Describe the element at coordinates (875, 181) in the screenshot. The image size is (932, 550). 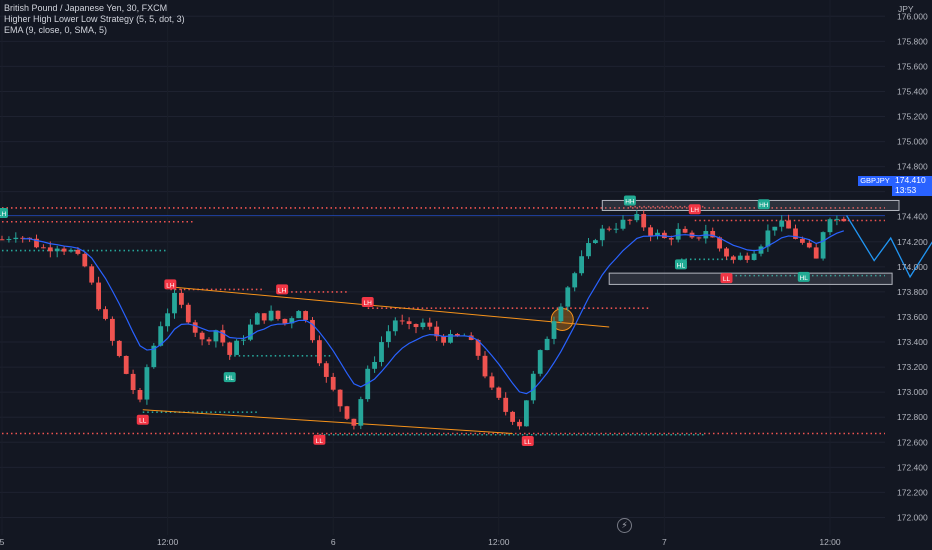
I see `symbol-tag: GBPJPY` at that location.